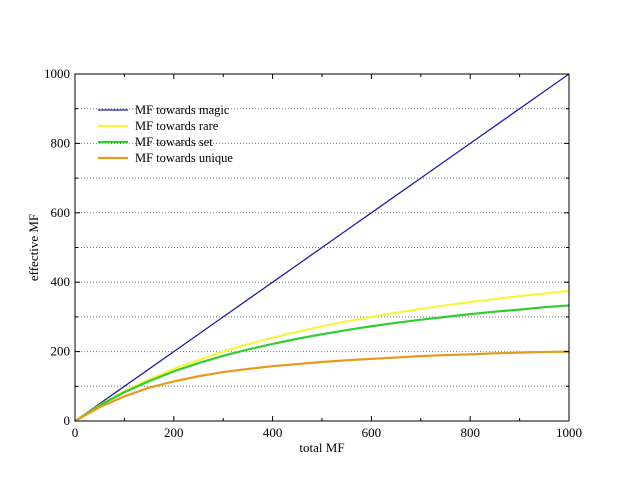 This screenshot has width=640, height=495. I want to click on y-tick-label: 600, so click(61, 212).